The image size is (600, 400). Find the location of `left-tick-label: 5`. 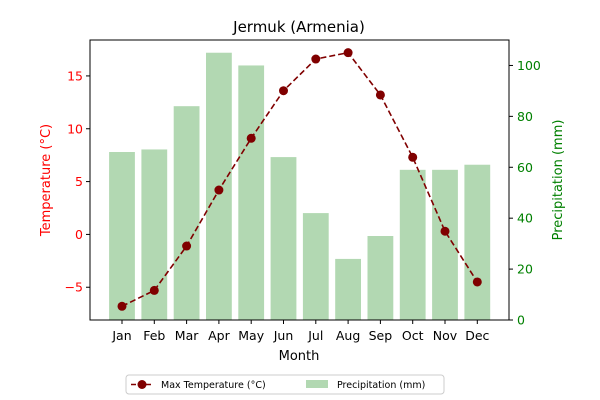

left-tick-label: 5 is located at coordinates (79, 181).